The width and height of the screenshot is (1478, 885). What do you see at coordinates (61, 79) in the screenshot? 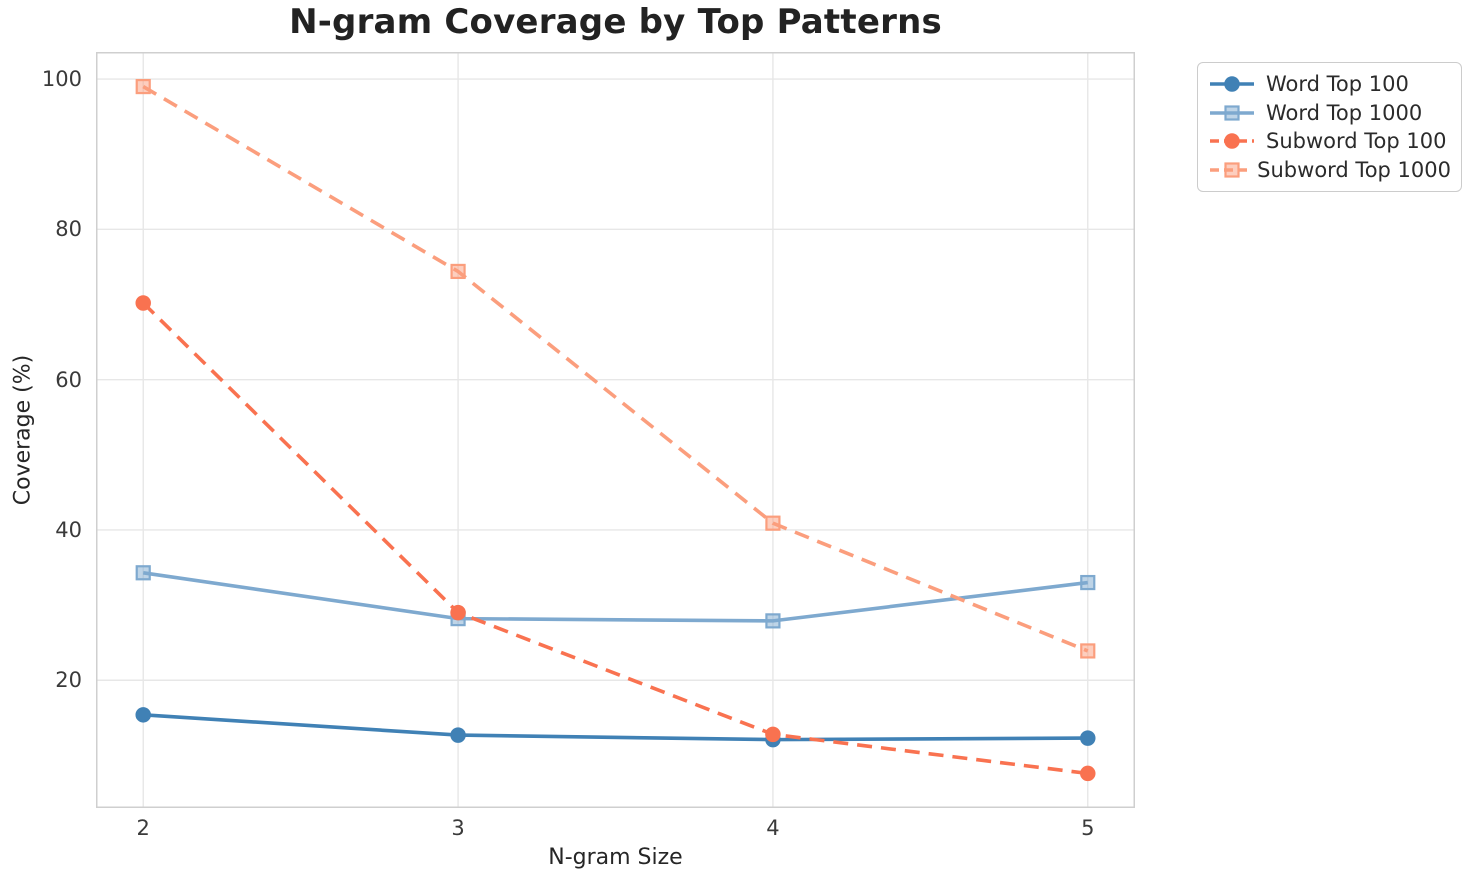
I see `y-tick-label: 100` at bounding box center [61, 79].